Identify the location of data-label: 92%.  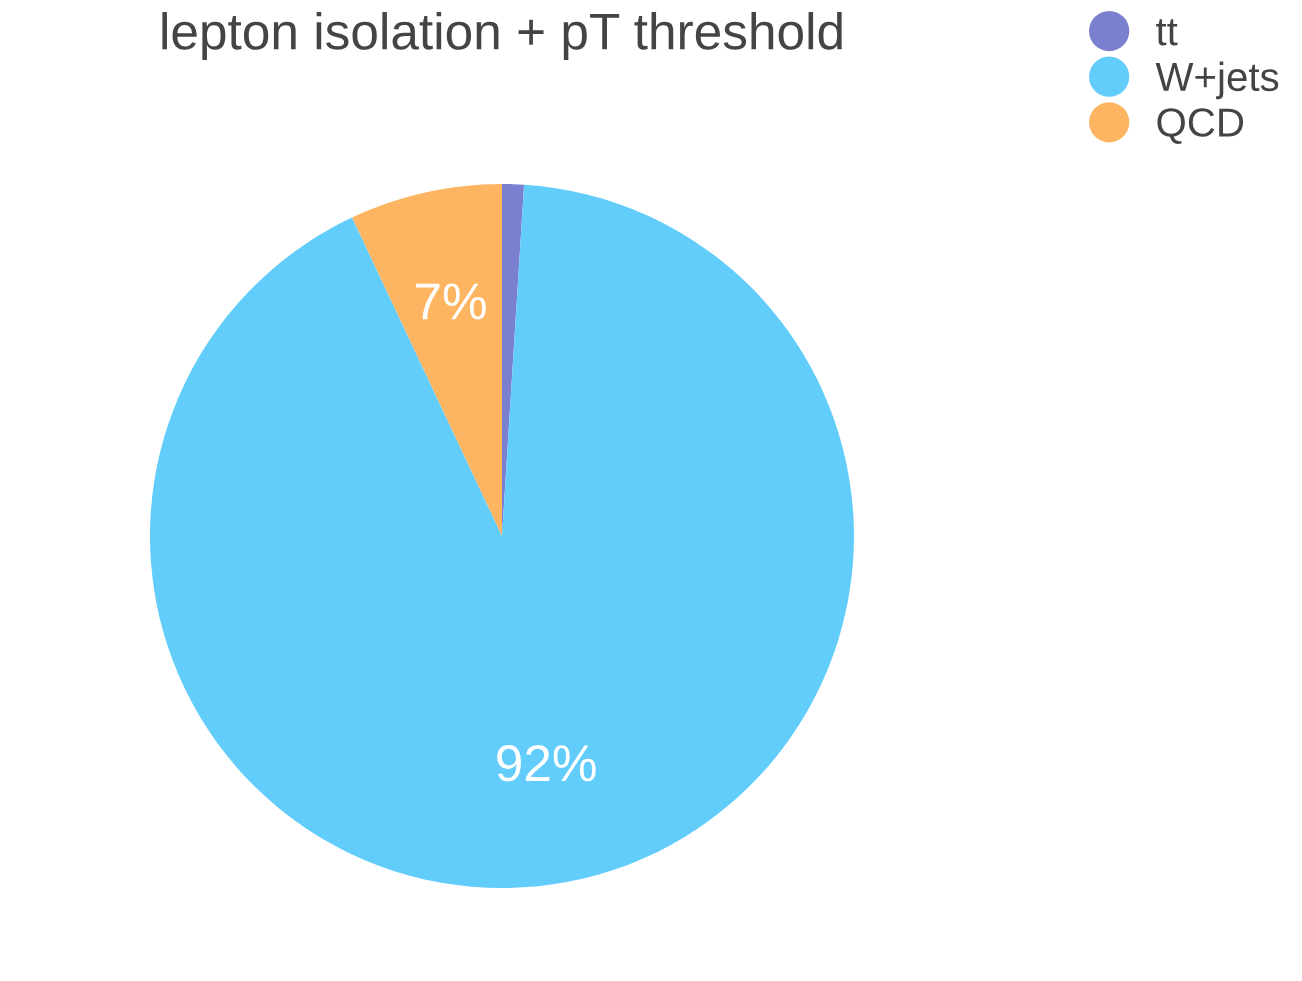
(546, 763).